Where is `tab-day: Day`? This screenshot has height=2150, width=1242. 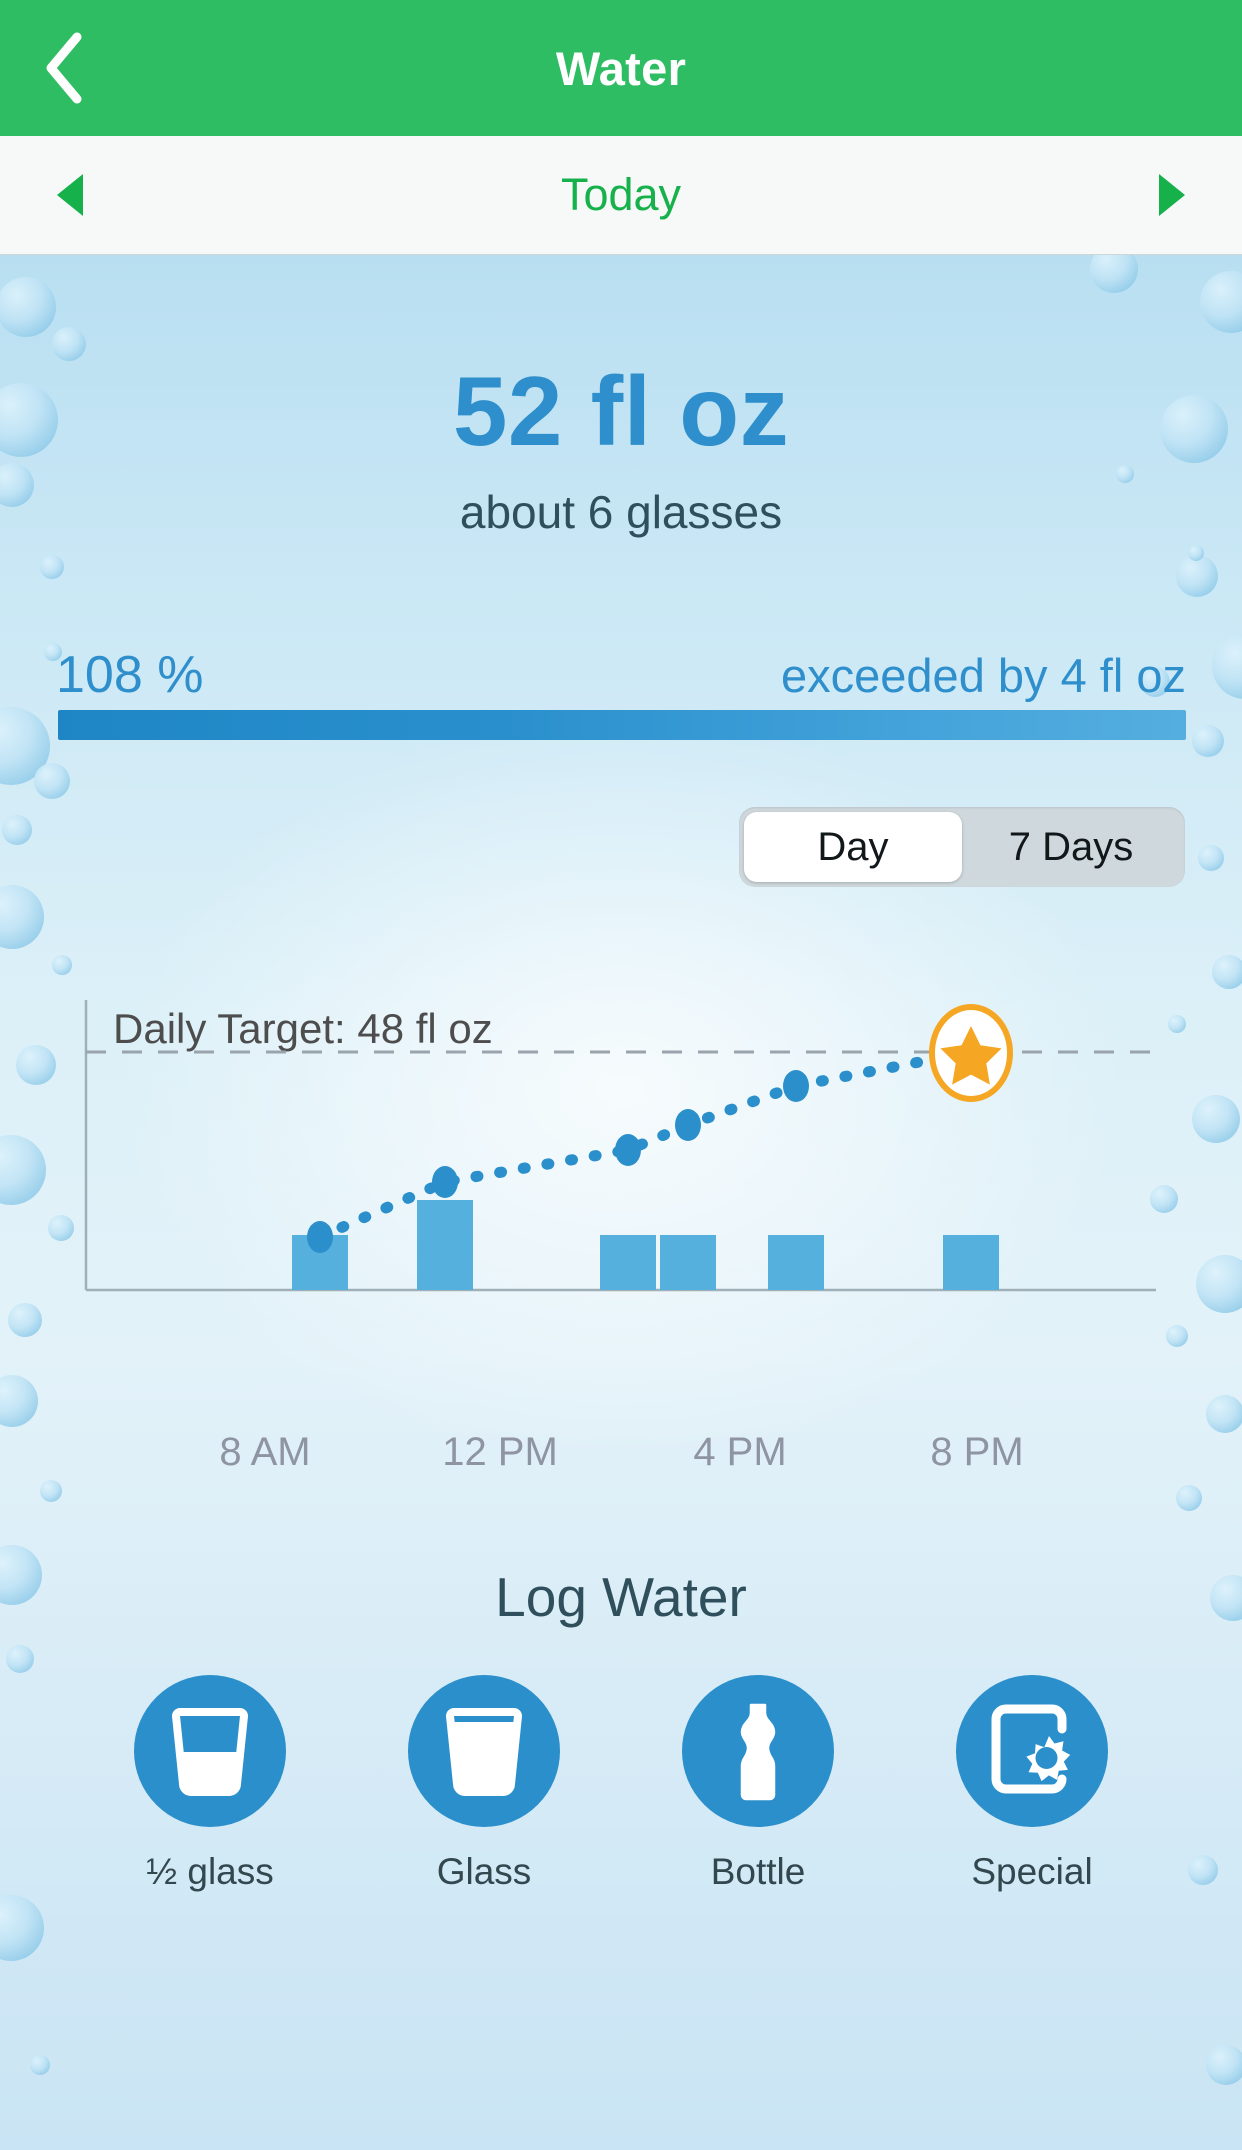 tab-day: Day is located at coordinates (853, 847).